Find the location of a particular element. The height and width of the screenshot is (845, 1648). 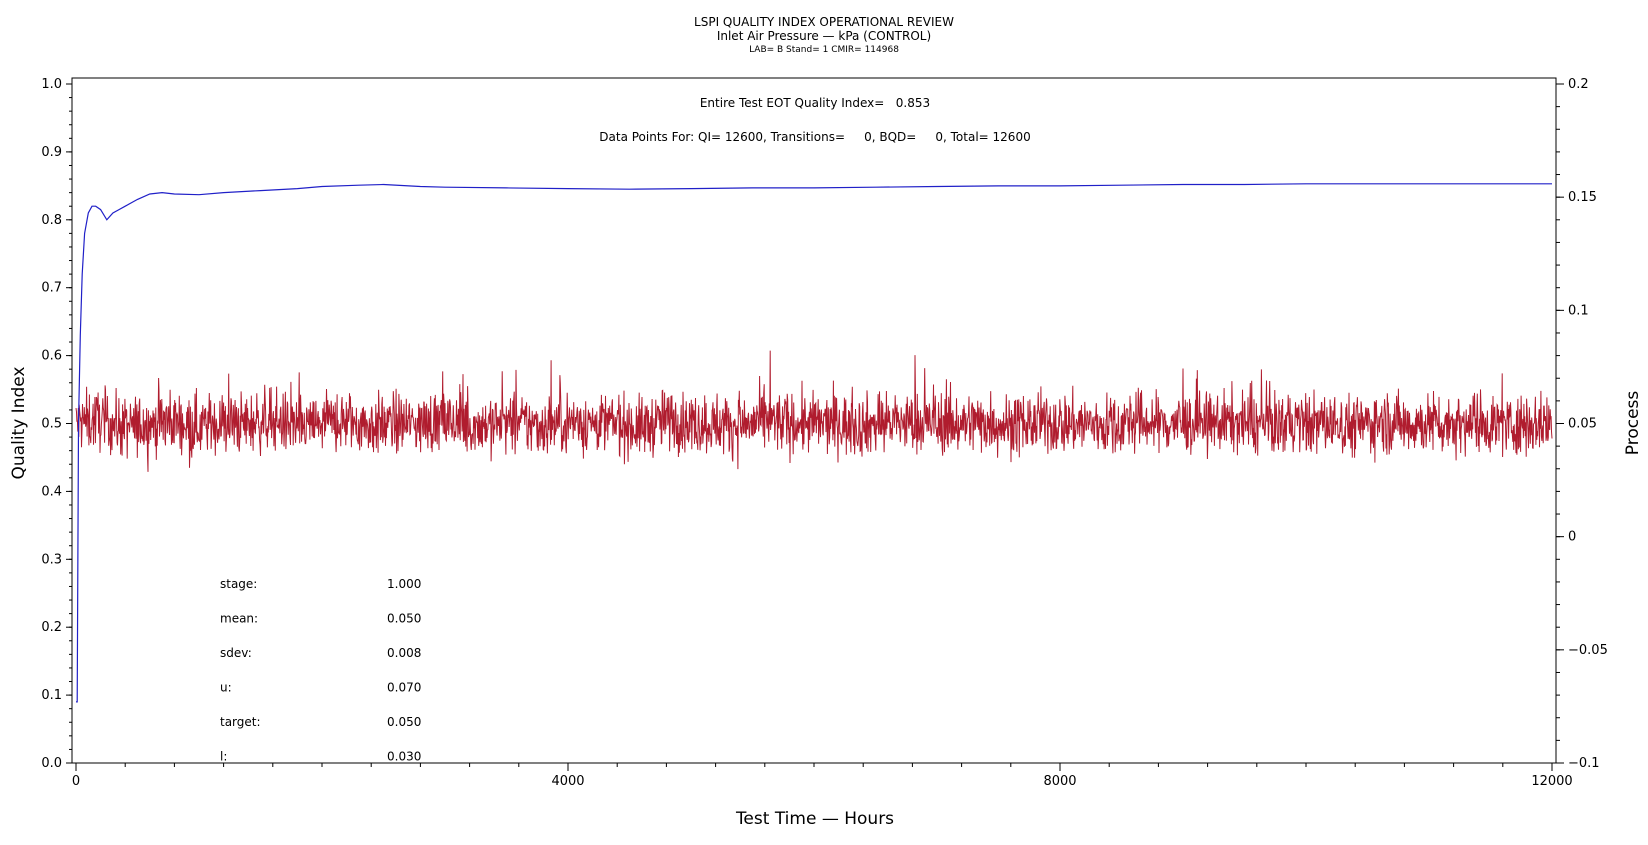

y-right-tick-label: −0.1 is located at coordinates (1584, 763).